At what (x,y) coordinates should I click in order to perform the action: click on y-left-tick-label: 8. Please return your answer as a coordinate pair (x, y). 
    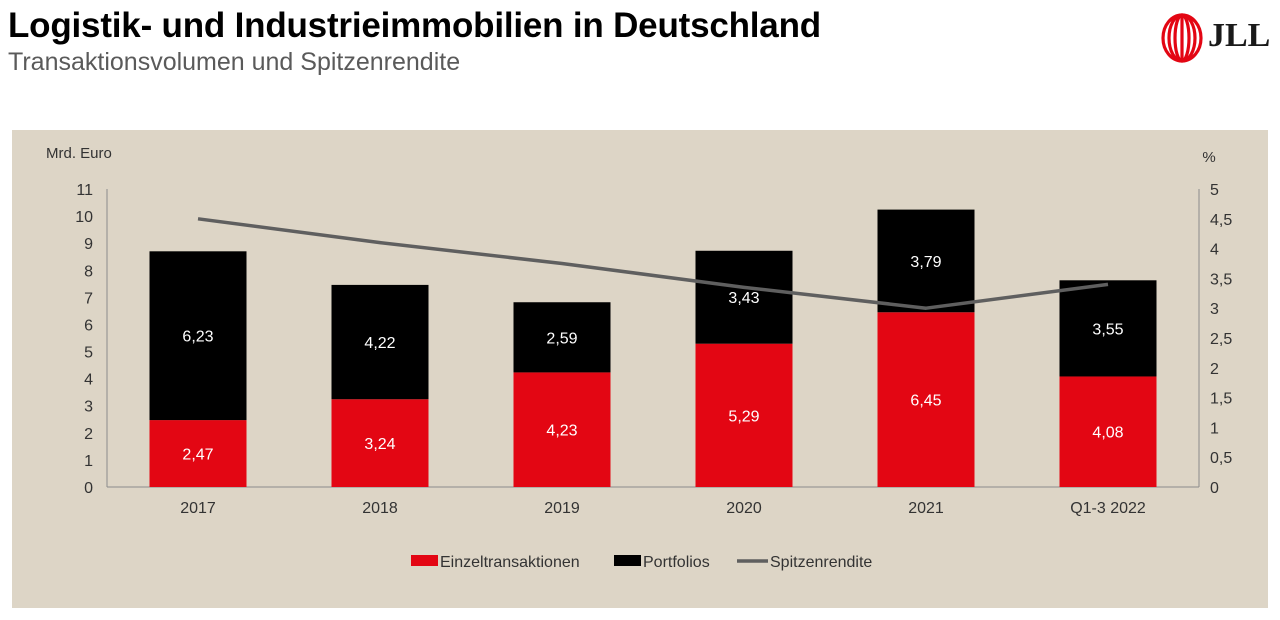
    Looking at the image, I should click on (88, 271).